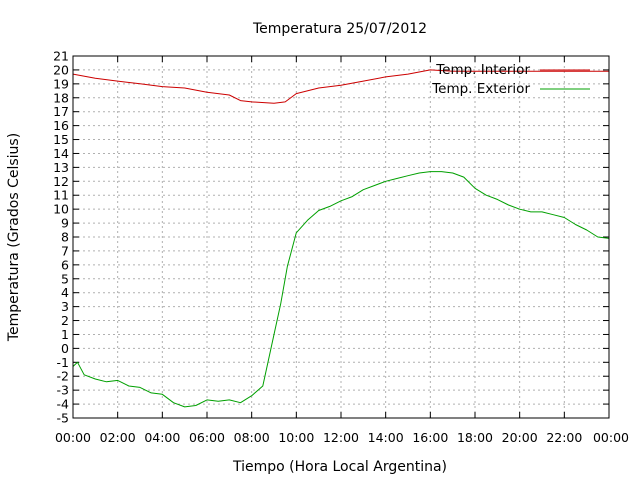 This screenshot has height=480, width=640. I want to click on series-line-interior, so click(340, 86).